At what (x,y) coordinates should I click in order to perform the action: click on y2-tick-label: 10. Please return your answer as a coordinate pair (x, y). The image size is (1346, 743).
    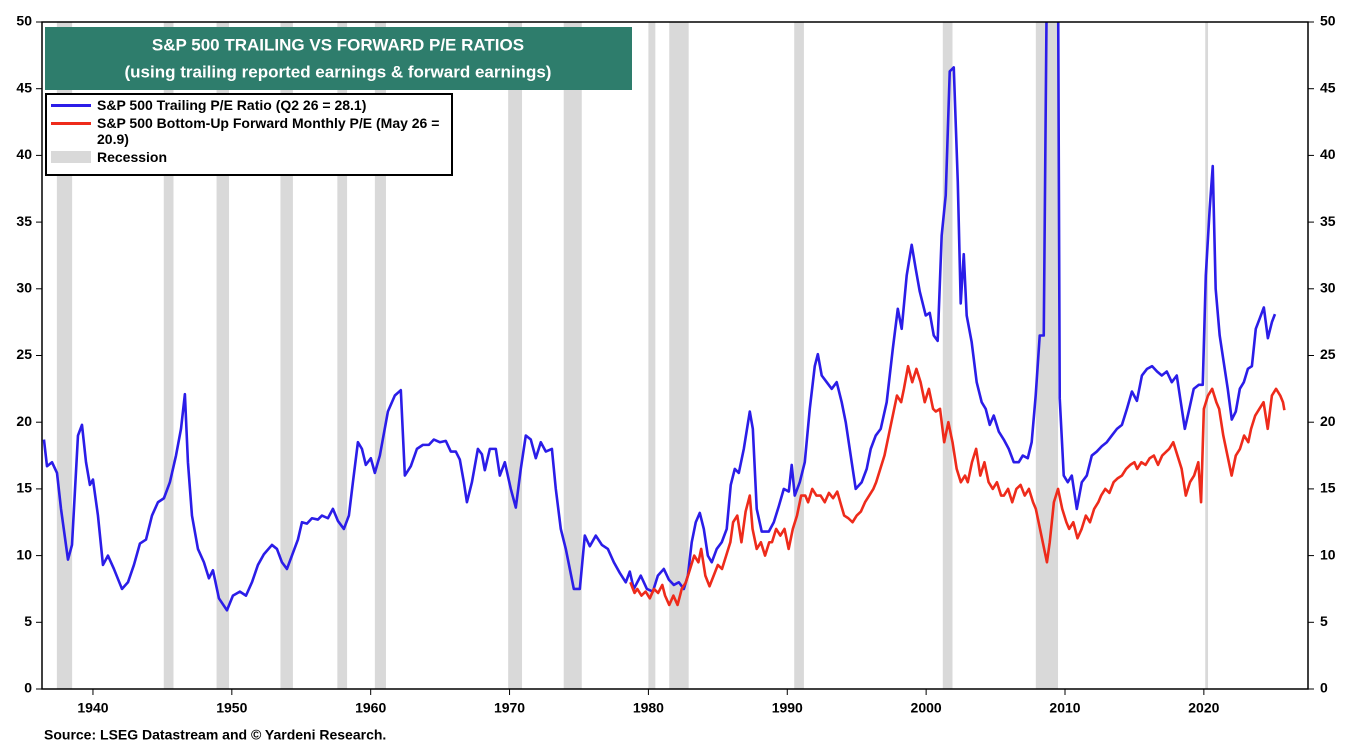
    Looking at the image, I should click on (1328, 554).